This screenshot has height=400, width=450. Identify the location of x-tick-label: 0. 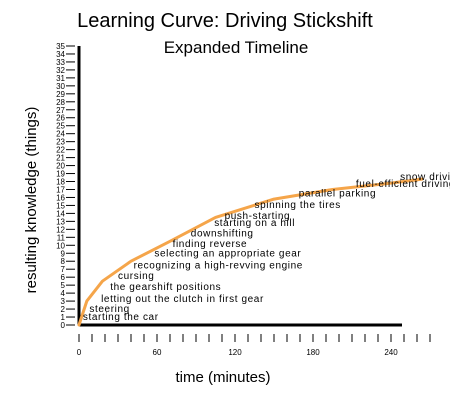
(79, 352).